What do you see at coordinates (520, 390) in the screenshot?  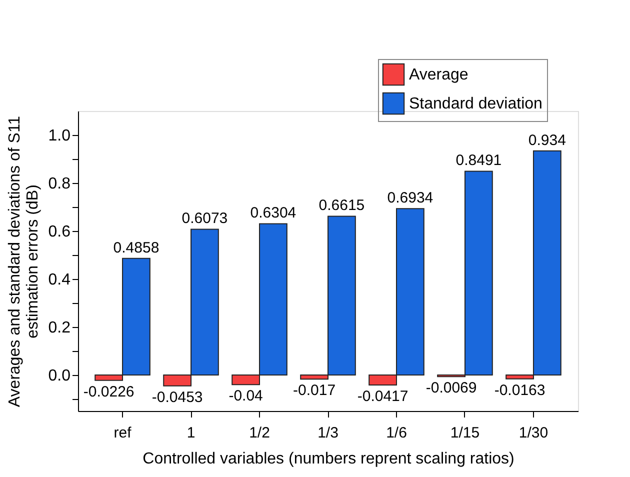 I see `data-label: -0.0163` at bounding box center [520, 390].